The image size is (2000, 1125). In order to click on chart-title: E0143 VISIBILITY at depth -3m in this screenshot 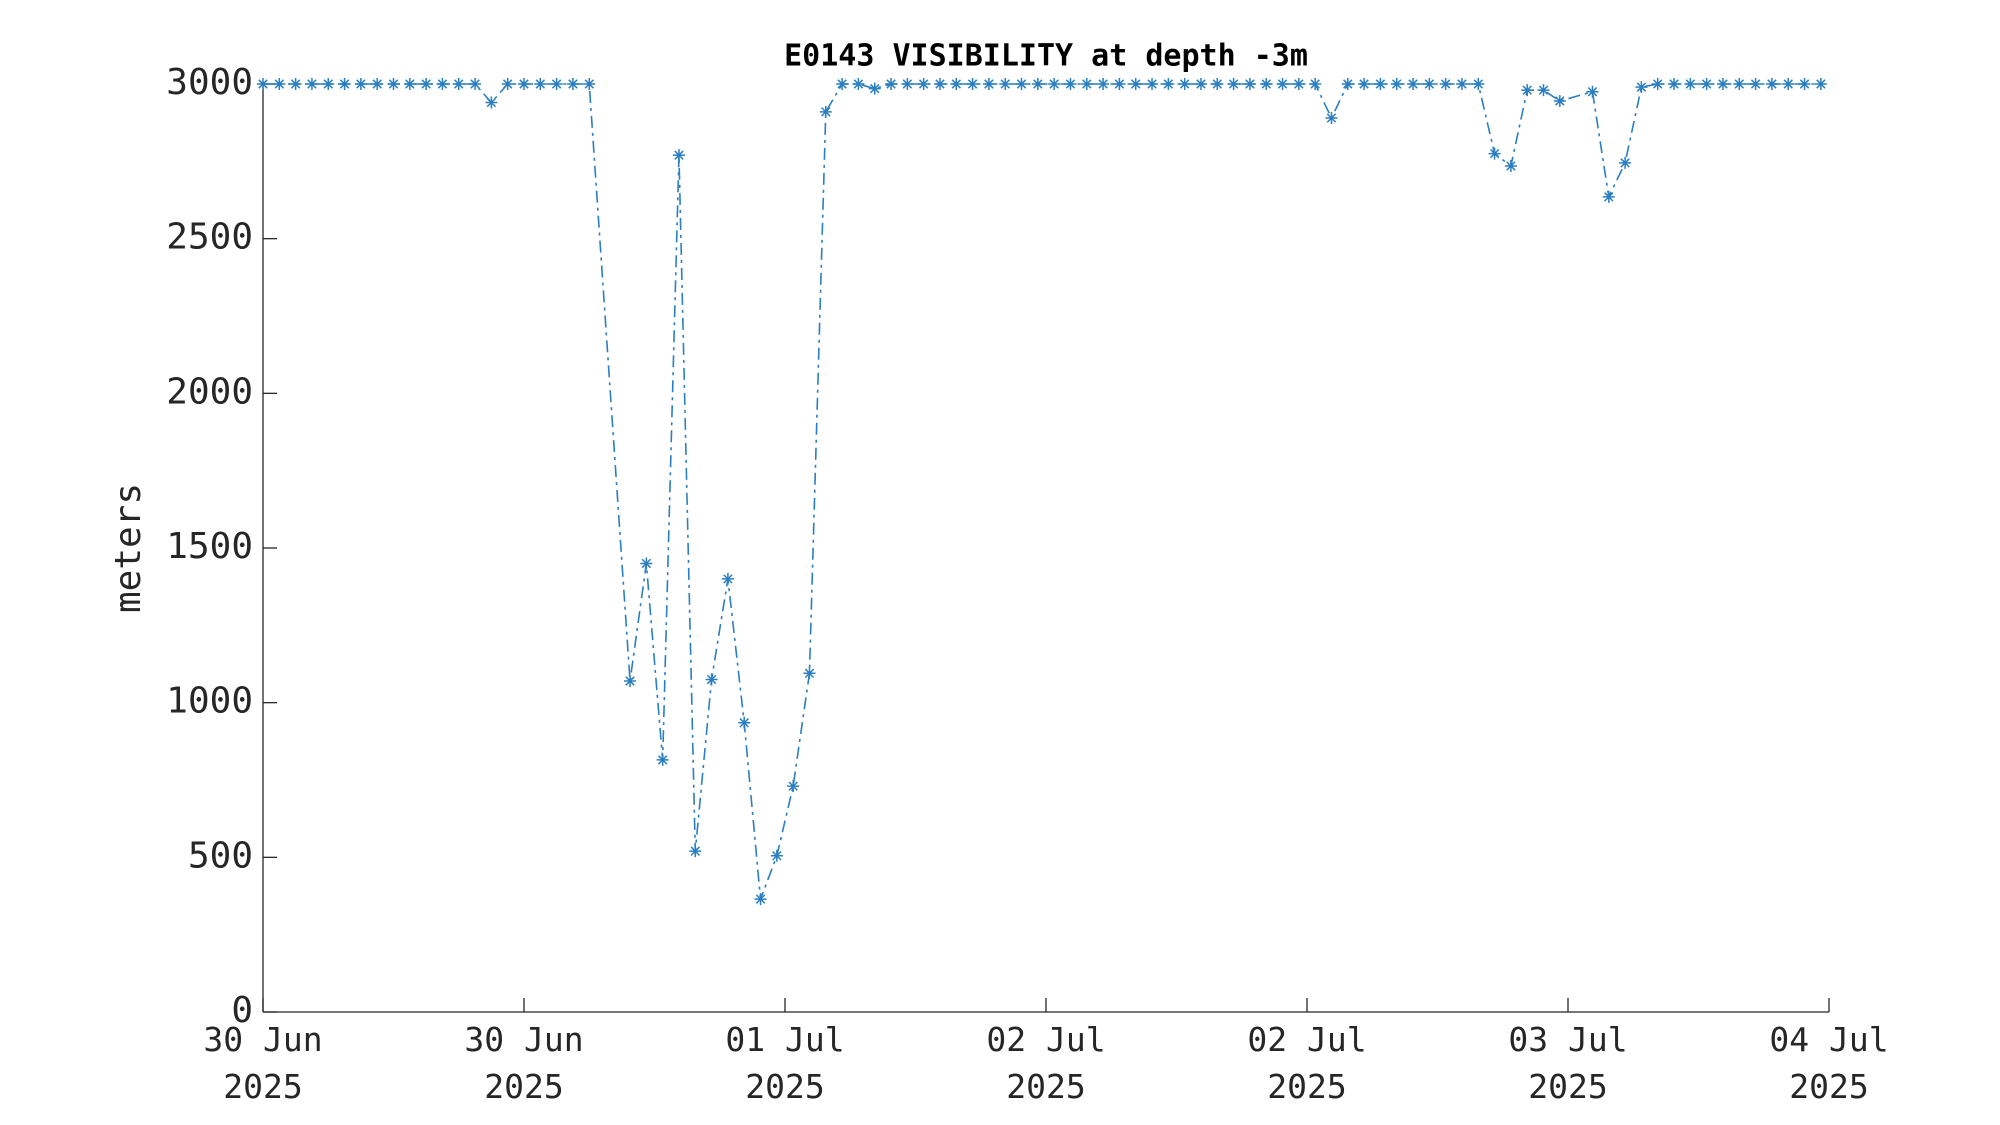, I will do `click(1046, 56)`.